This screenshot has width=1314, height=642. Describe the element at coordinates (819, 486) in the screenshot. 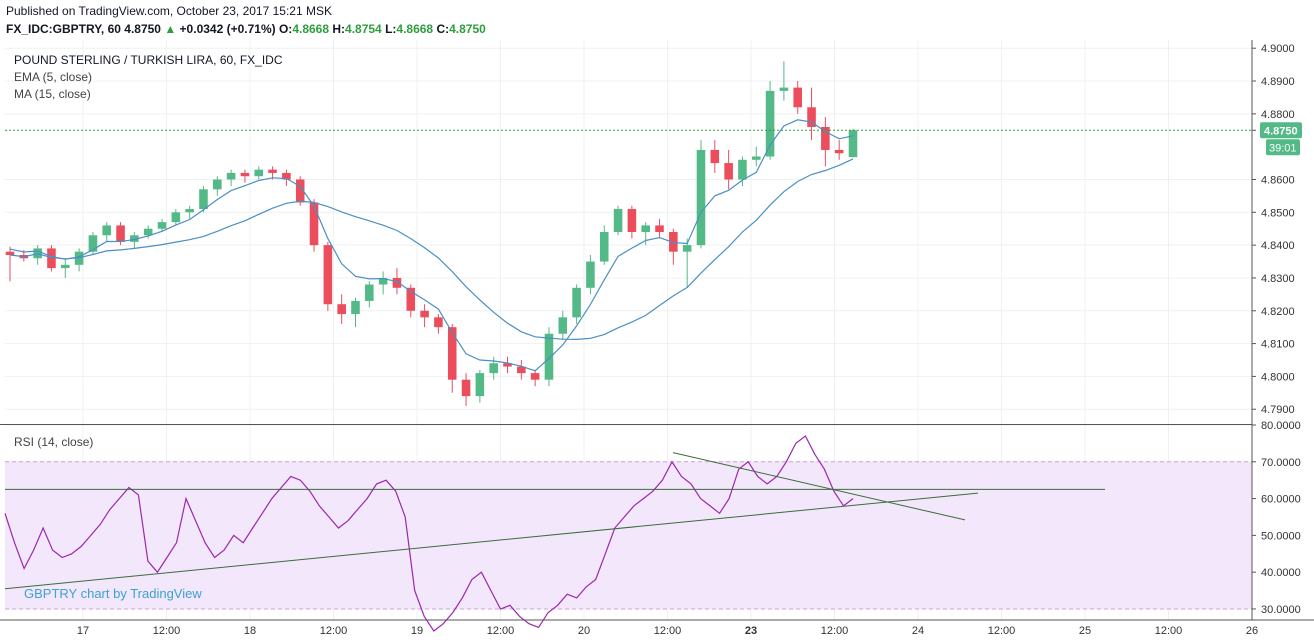

I see `rsi-resistance-trendline` at that location.